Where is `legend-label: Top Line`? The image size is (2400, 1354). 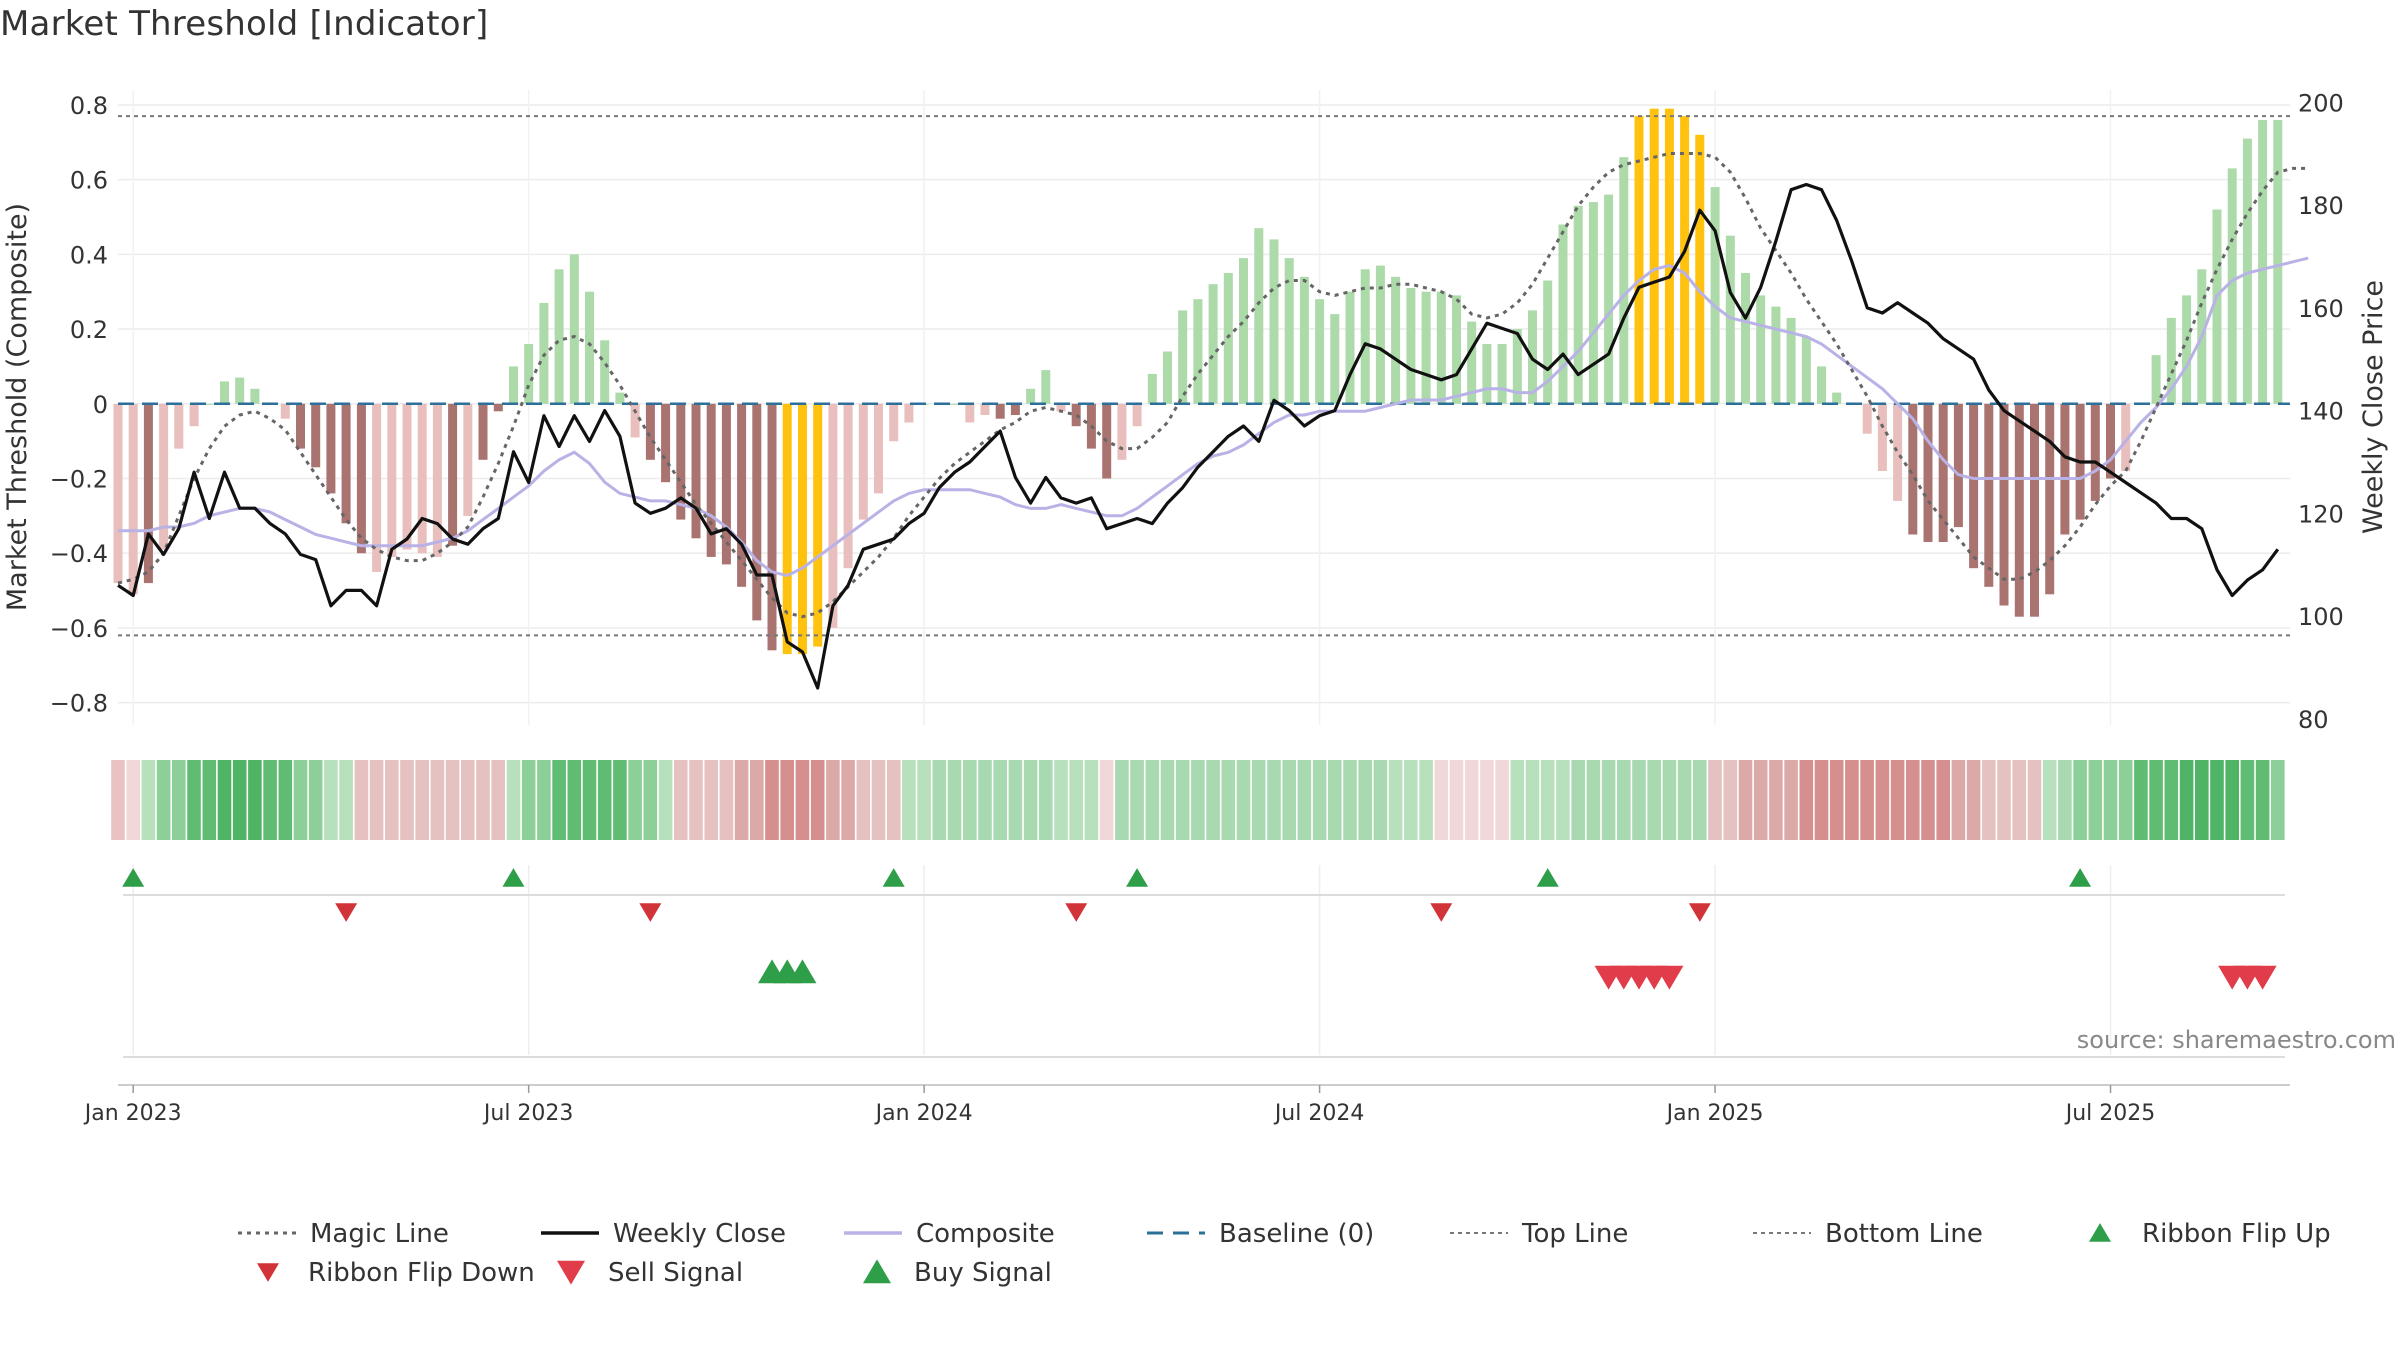
legend-label: Top Line is located at coordinates (1574, 1234).